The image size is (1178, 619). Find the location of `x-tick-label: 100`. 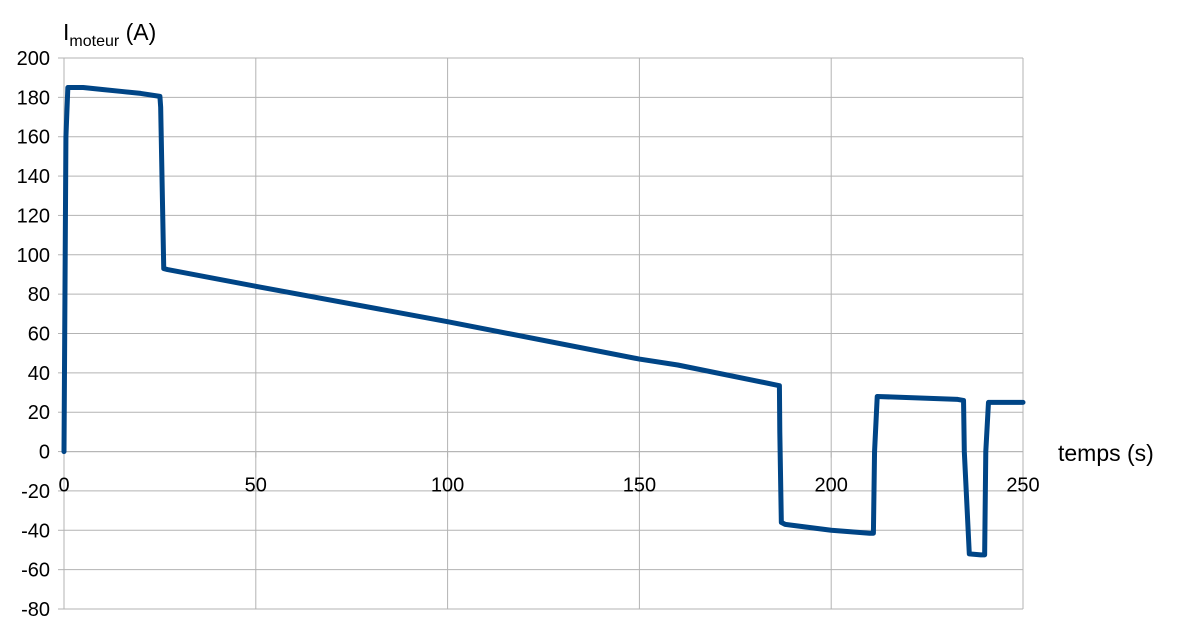

x-tick-label: 100 is located at coordinates (447, 486).